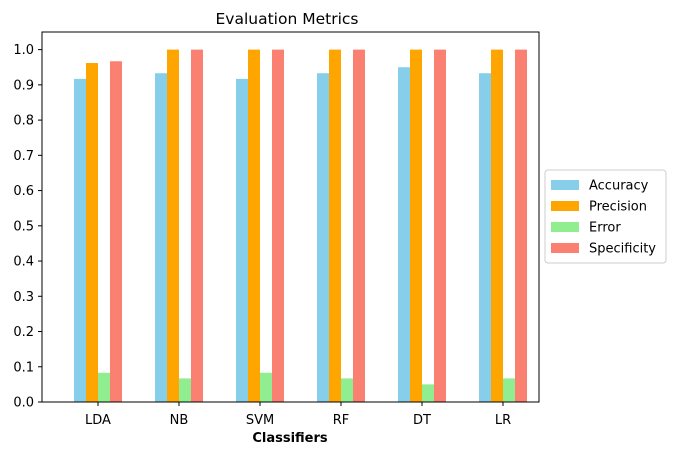 Image resolution: width=676 pixels, height=455 pixels. I want to click on x-tick-label: LR, so click(503, 420).